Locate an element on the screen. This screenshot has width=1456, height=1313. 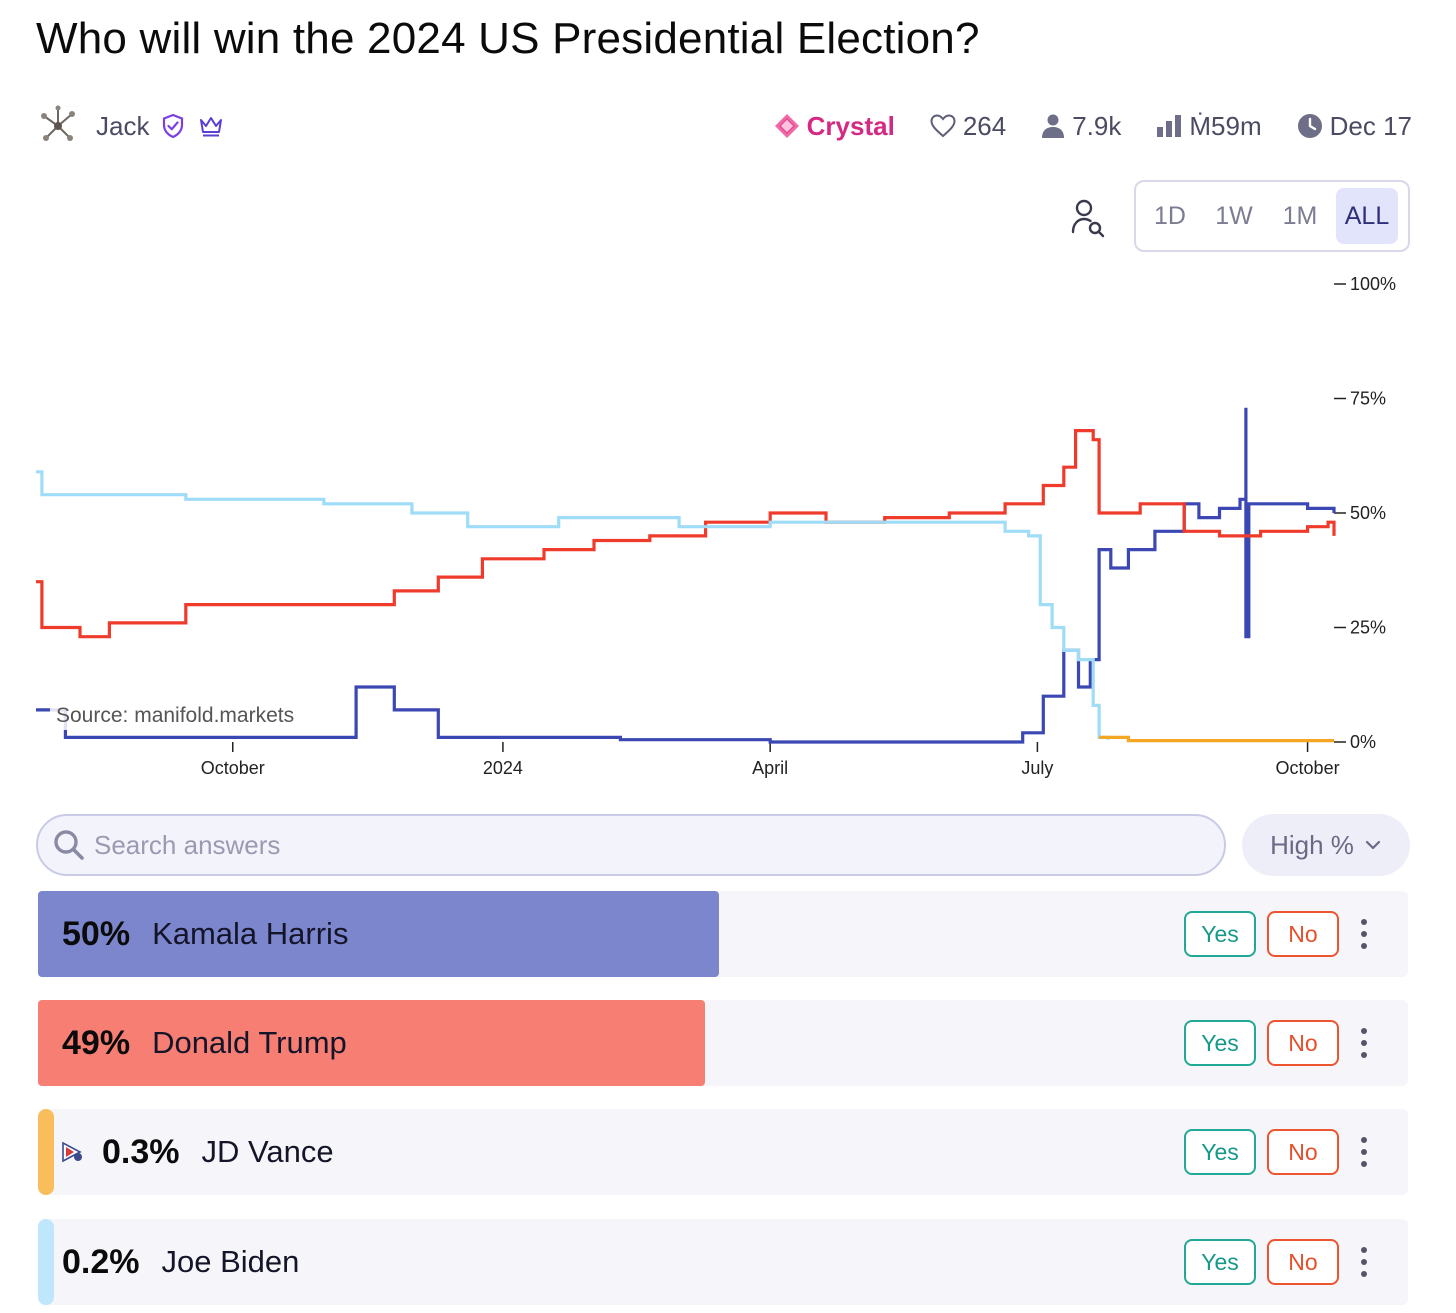
verified-shield-icon is located at coordinates (173, 126).